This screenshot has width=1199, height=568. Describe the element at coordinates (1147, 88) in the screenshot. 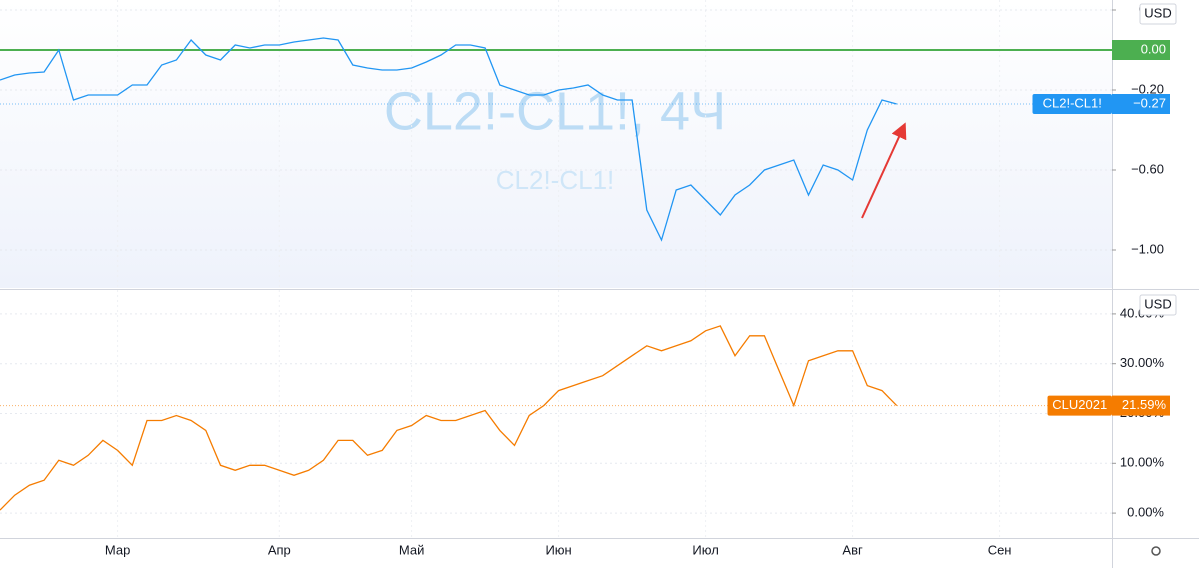

I see `y-tick-label: −0.20` at that location.